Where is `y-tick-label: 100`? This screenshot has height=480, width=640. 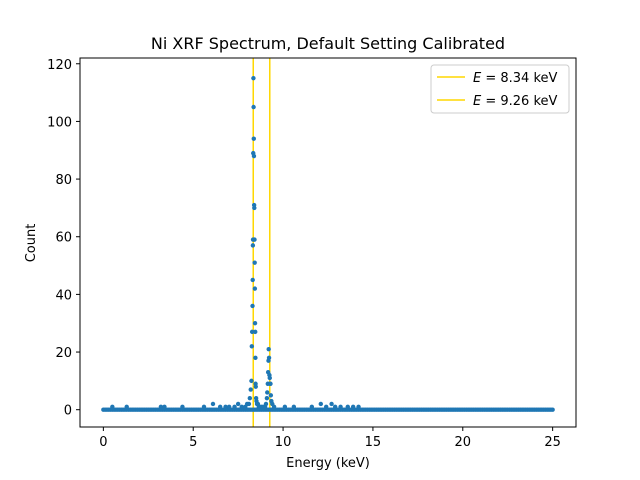 y-tick-label: 100 is located at coordinates (59, 122).